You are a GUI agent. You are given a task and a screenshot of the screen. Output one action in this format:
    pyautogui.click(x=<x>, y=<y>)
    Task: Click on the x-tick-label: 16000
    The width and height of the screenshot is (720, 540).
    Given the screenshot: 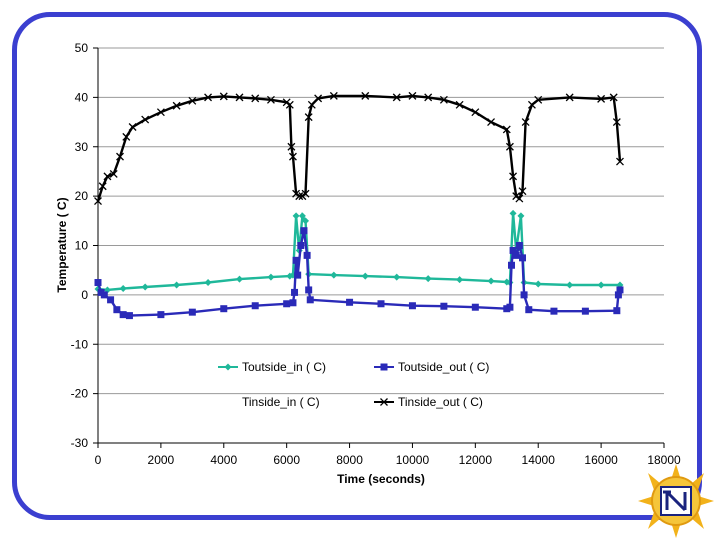 What is the action you would take?
    pyautogui.click(x=601, y=460)
    